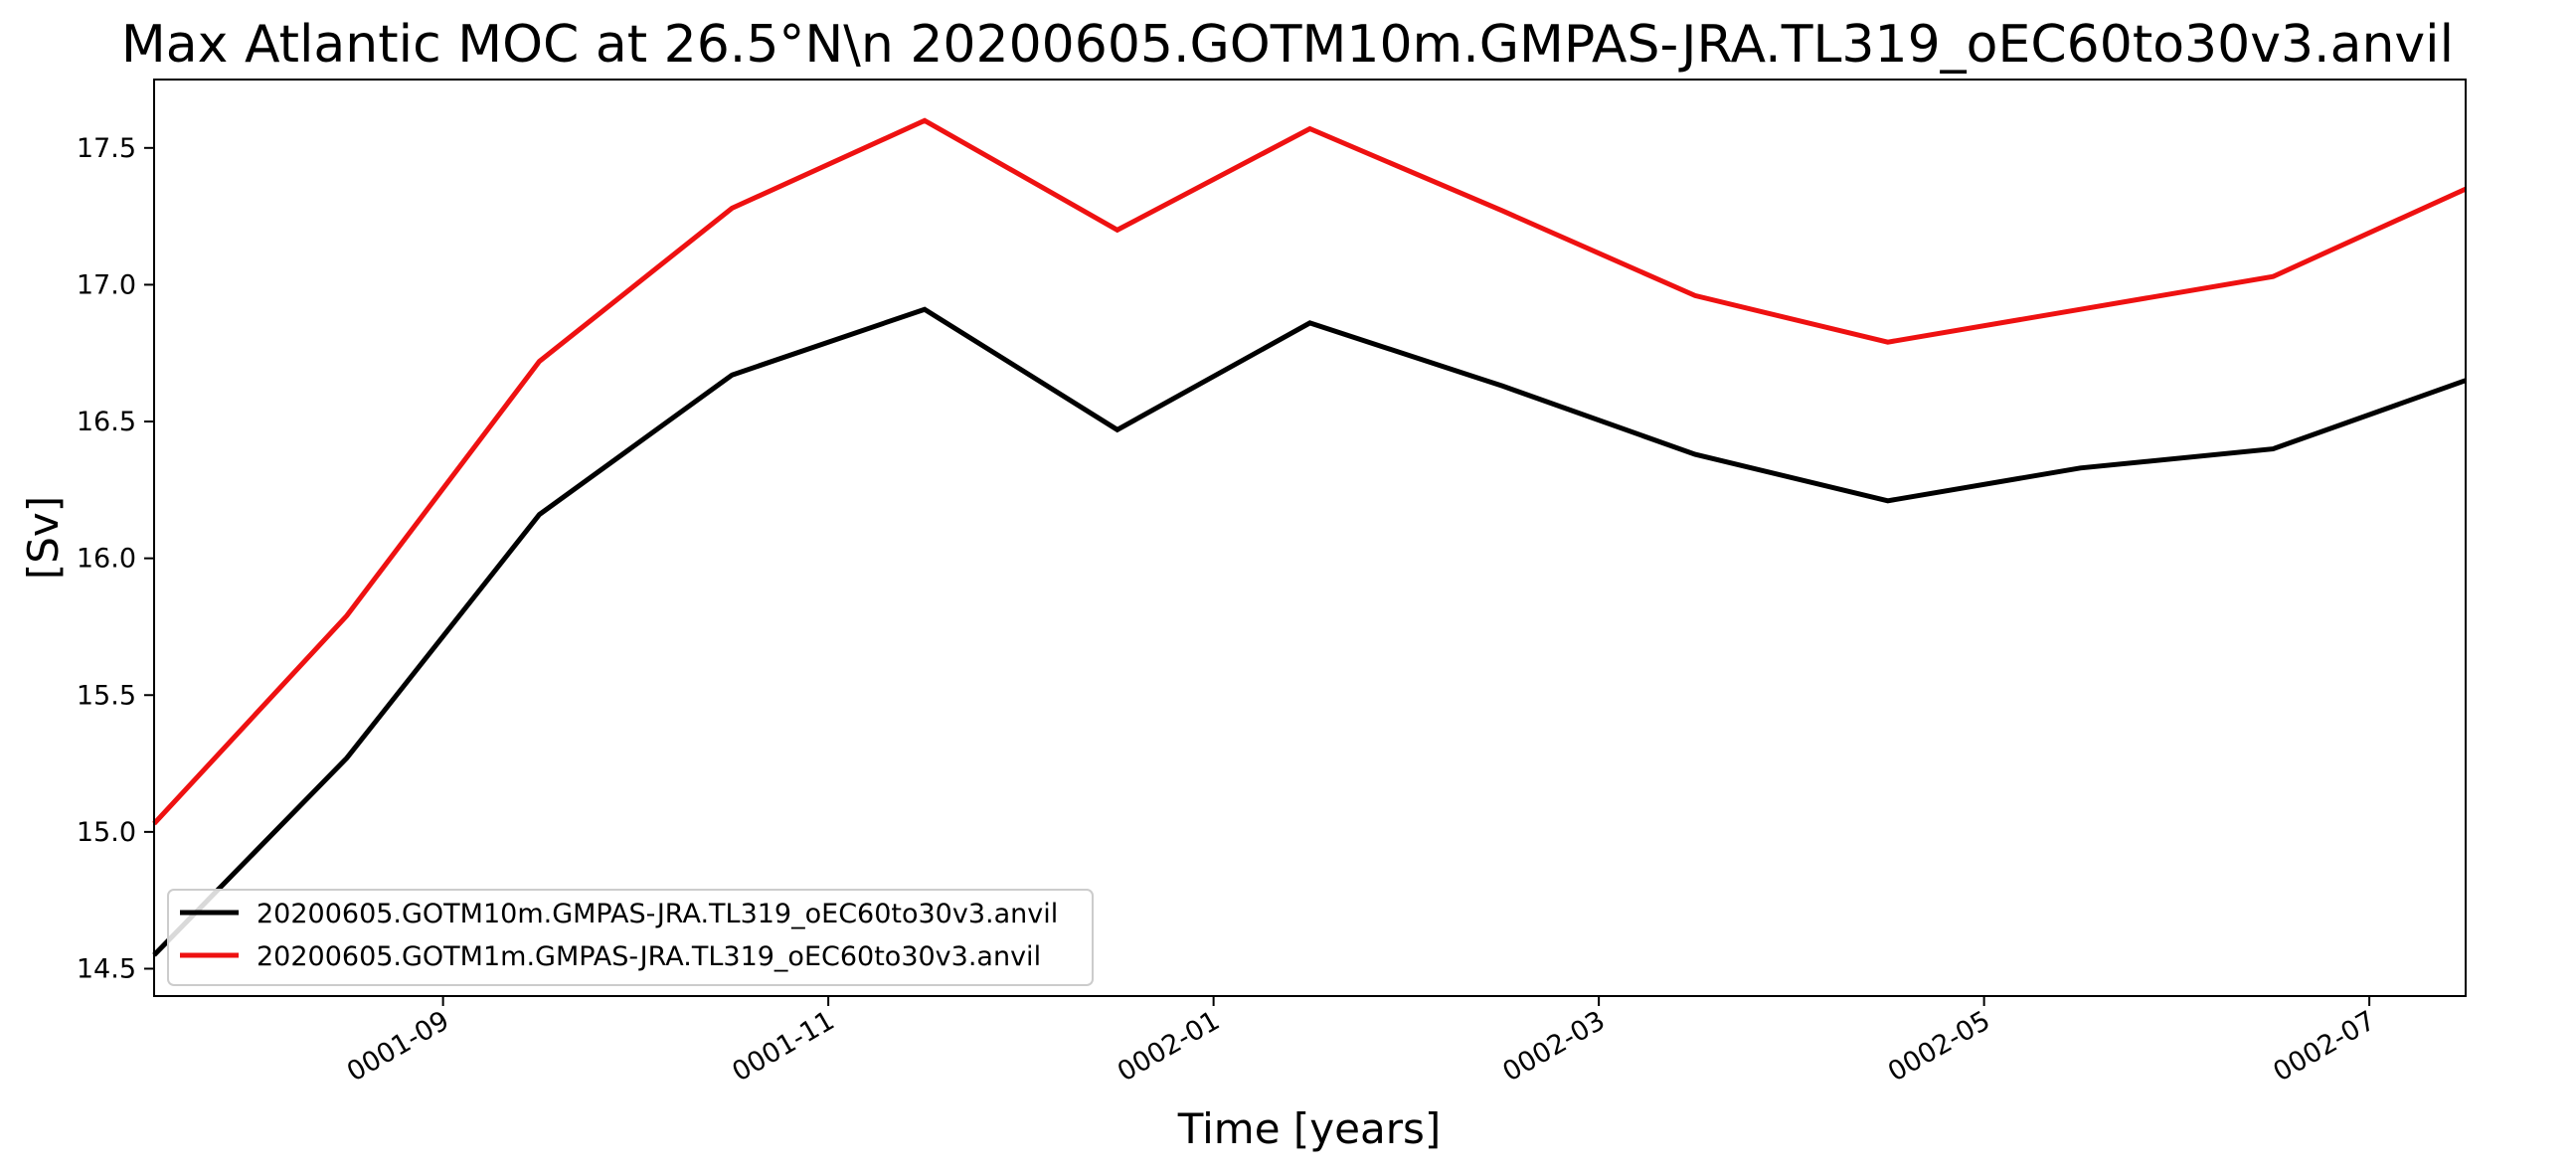 The height and width of the screenshot is (1173, 2576). I want to click on x-tick-label: 0002-05, so click(1939, 1046).